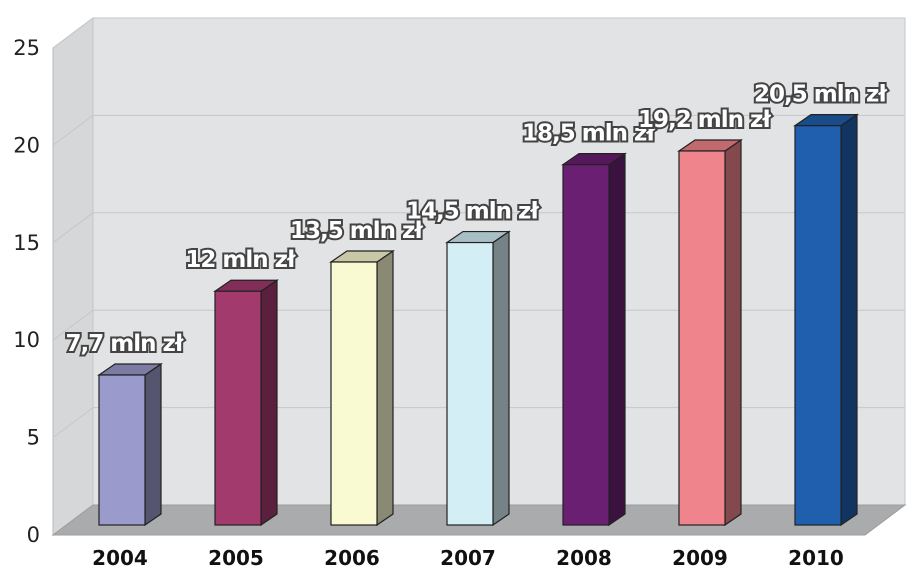 The width and height of the screenshot is (908, 578). Describe the element at coordinates (33, 535) in the screenshot. I see `y-tick-0: 0` at that location.